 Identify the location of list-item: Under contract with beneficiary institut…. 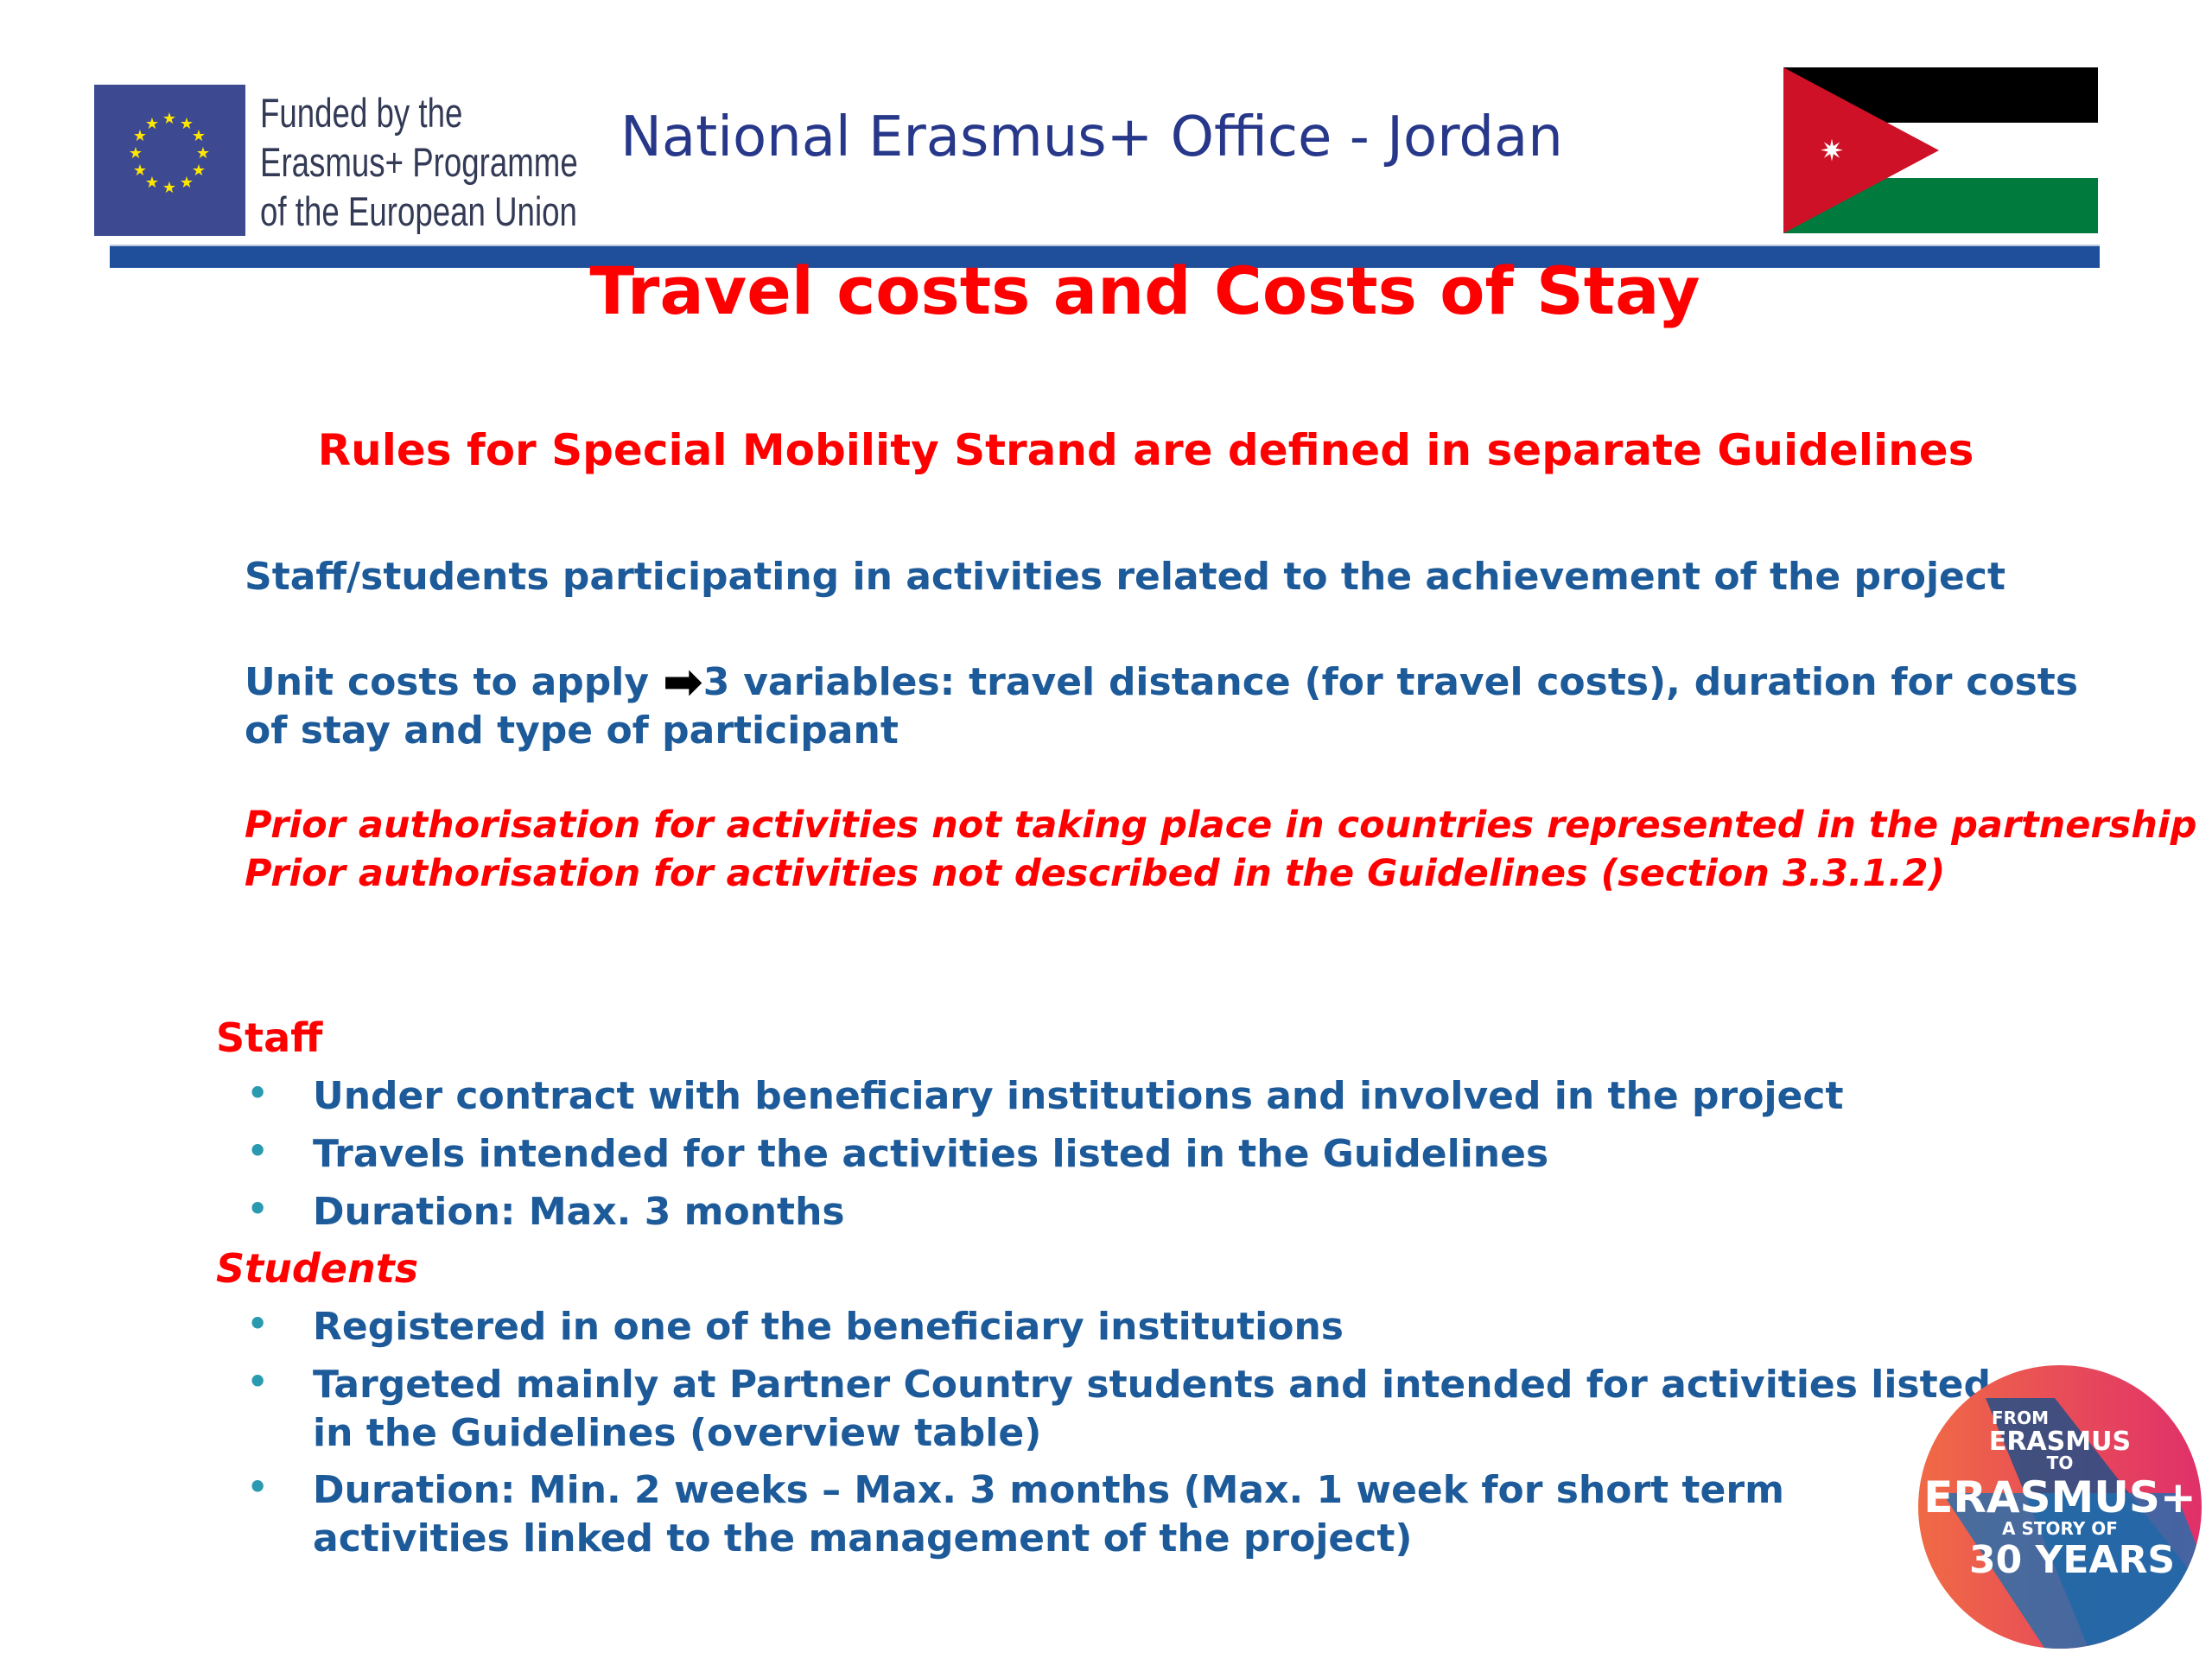
(1078, 1096).